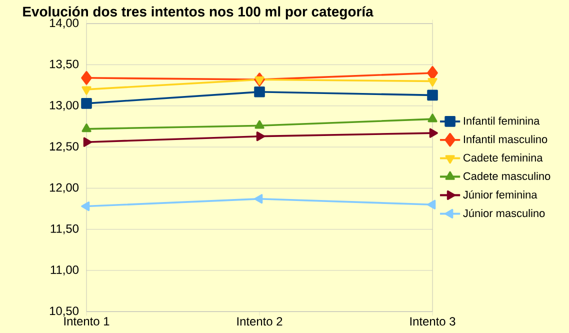  Describe the element at coordinates (64, 311) in the screenshot. I see `y-tick-label: 10,50` at that location.